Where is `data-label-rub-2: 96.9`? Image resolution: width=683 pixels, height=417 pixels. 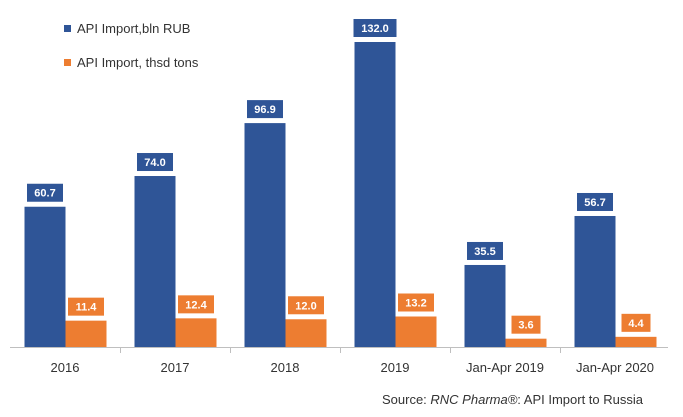
data-label-rub-2: 96.9 is located at coordinates (264, 110).